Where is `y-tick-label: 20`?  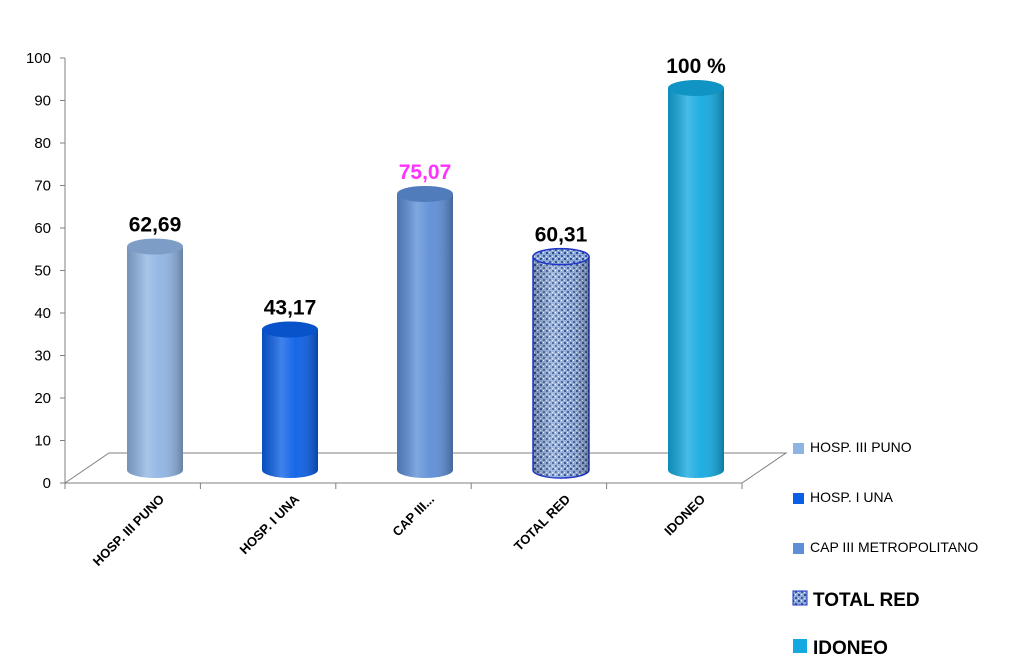
y-tick-label: 20 is located at coordinates (42, 398).